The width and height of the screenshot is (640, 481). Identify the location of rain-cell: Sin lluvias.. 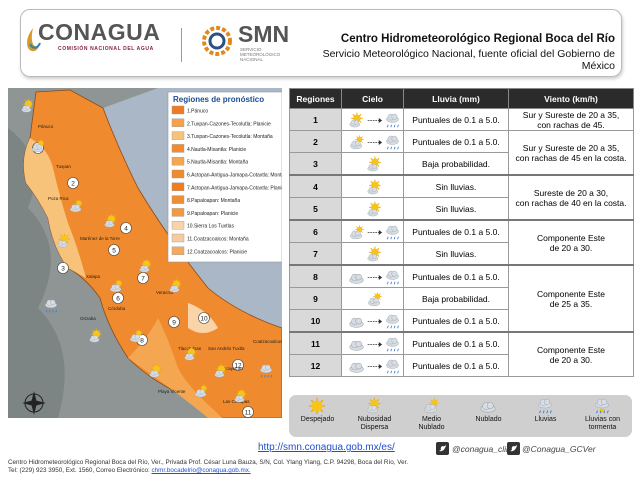
(456, 254).